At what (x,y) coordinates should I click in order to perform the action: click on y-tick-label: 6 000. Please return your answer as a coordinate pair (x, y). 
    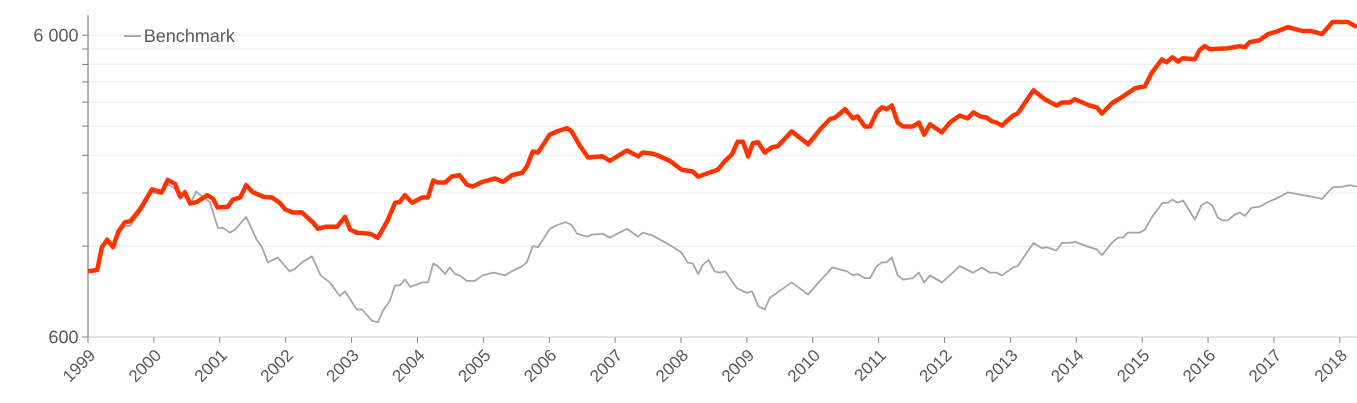
    Looking at the image, I should click on (56, 35).